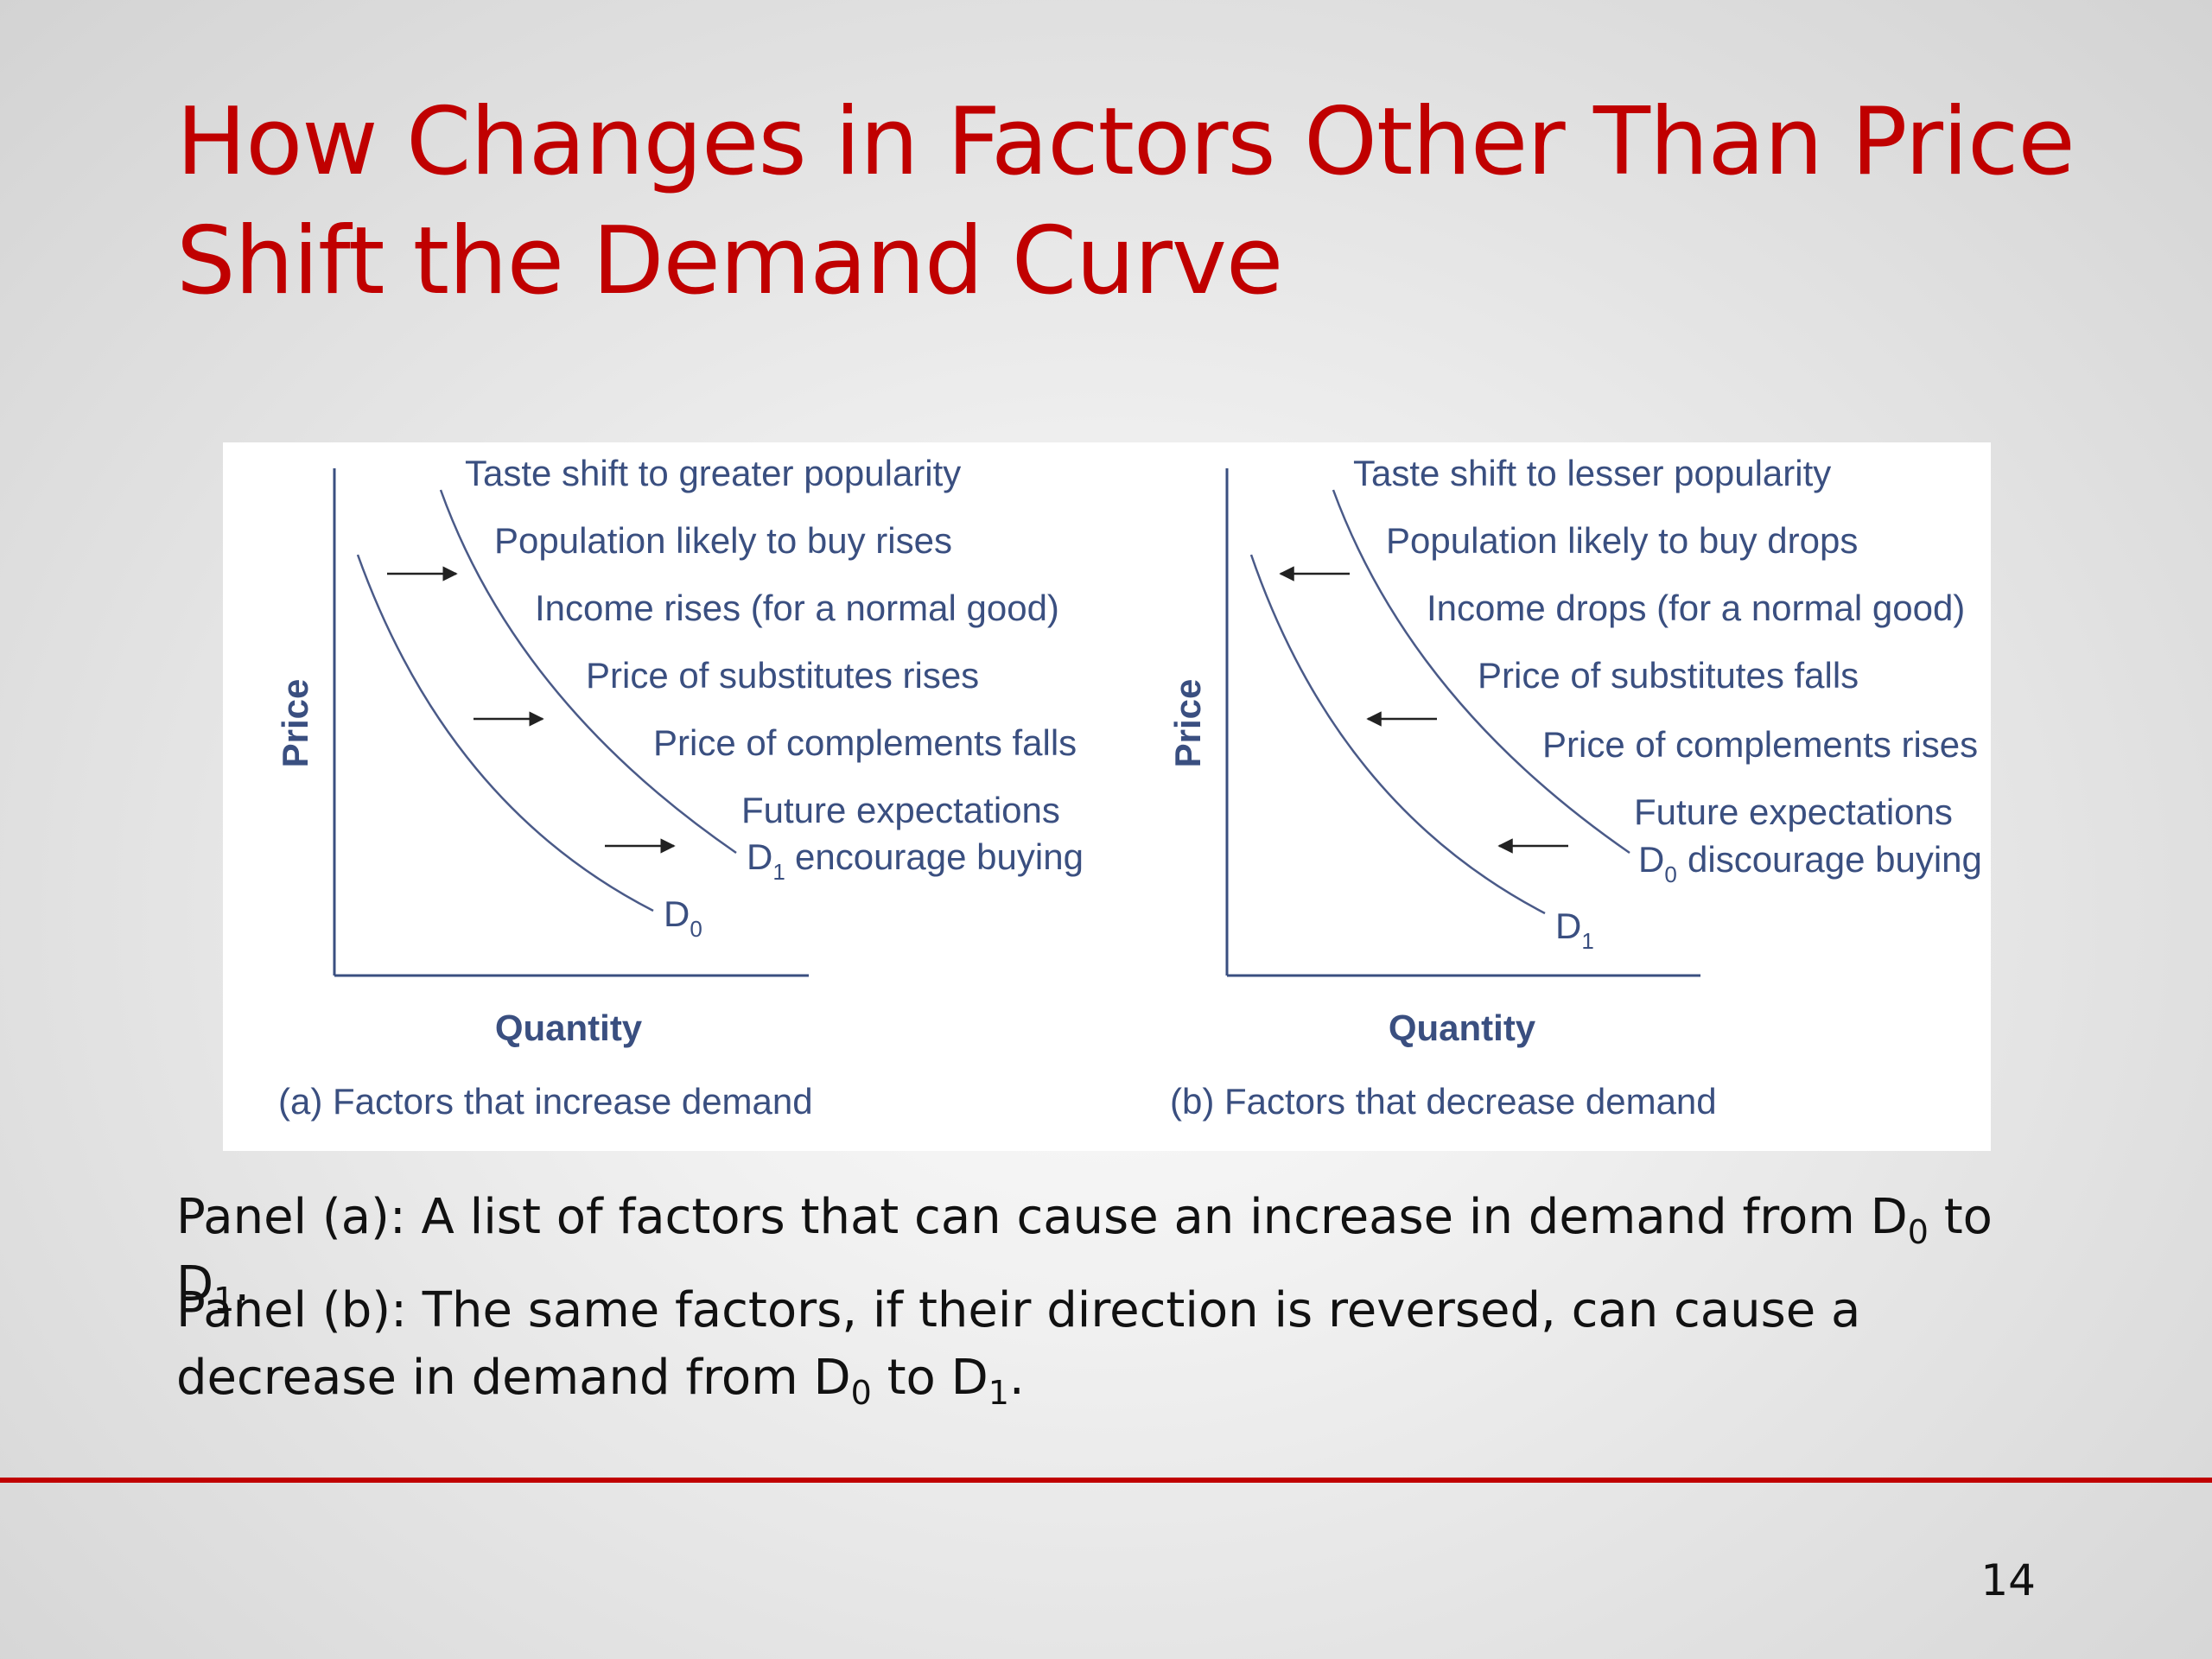 The width and height of the screenshot is (2212, 1659). What do you see at coordinates (569, 1027) in the screenshot?
I see `panel-a-x-axis-label: Quantity` at bounding box center [569, 1027].